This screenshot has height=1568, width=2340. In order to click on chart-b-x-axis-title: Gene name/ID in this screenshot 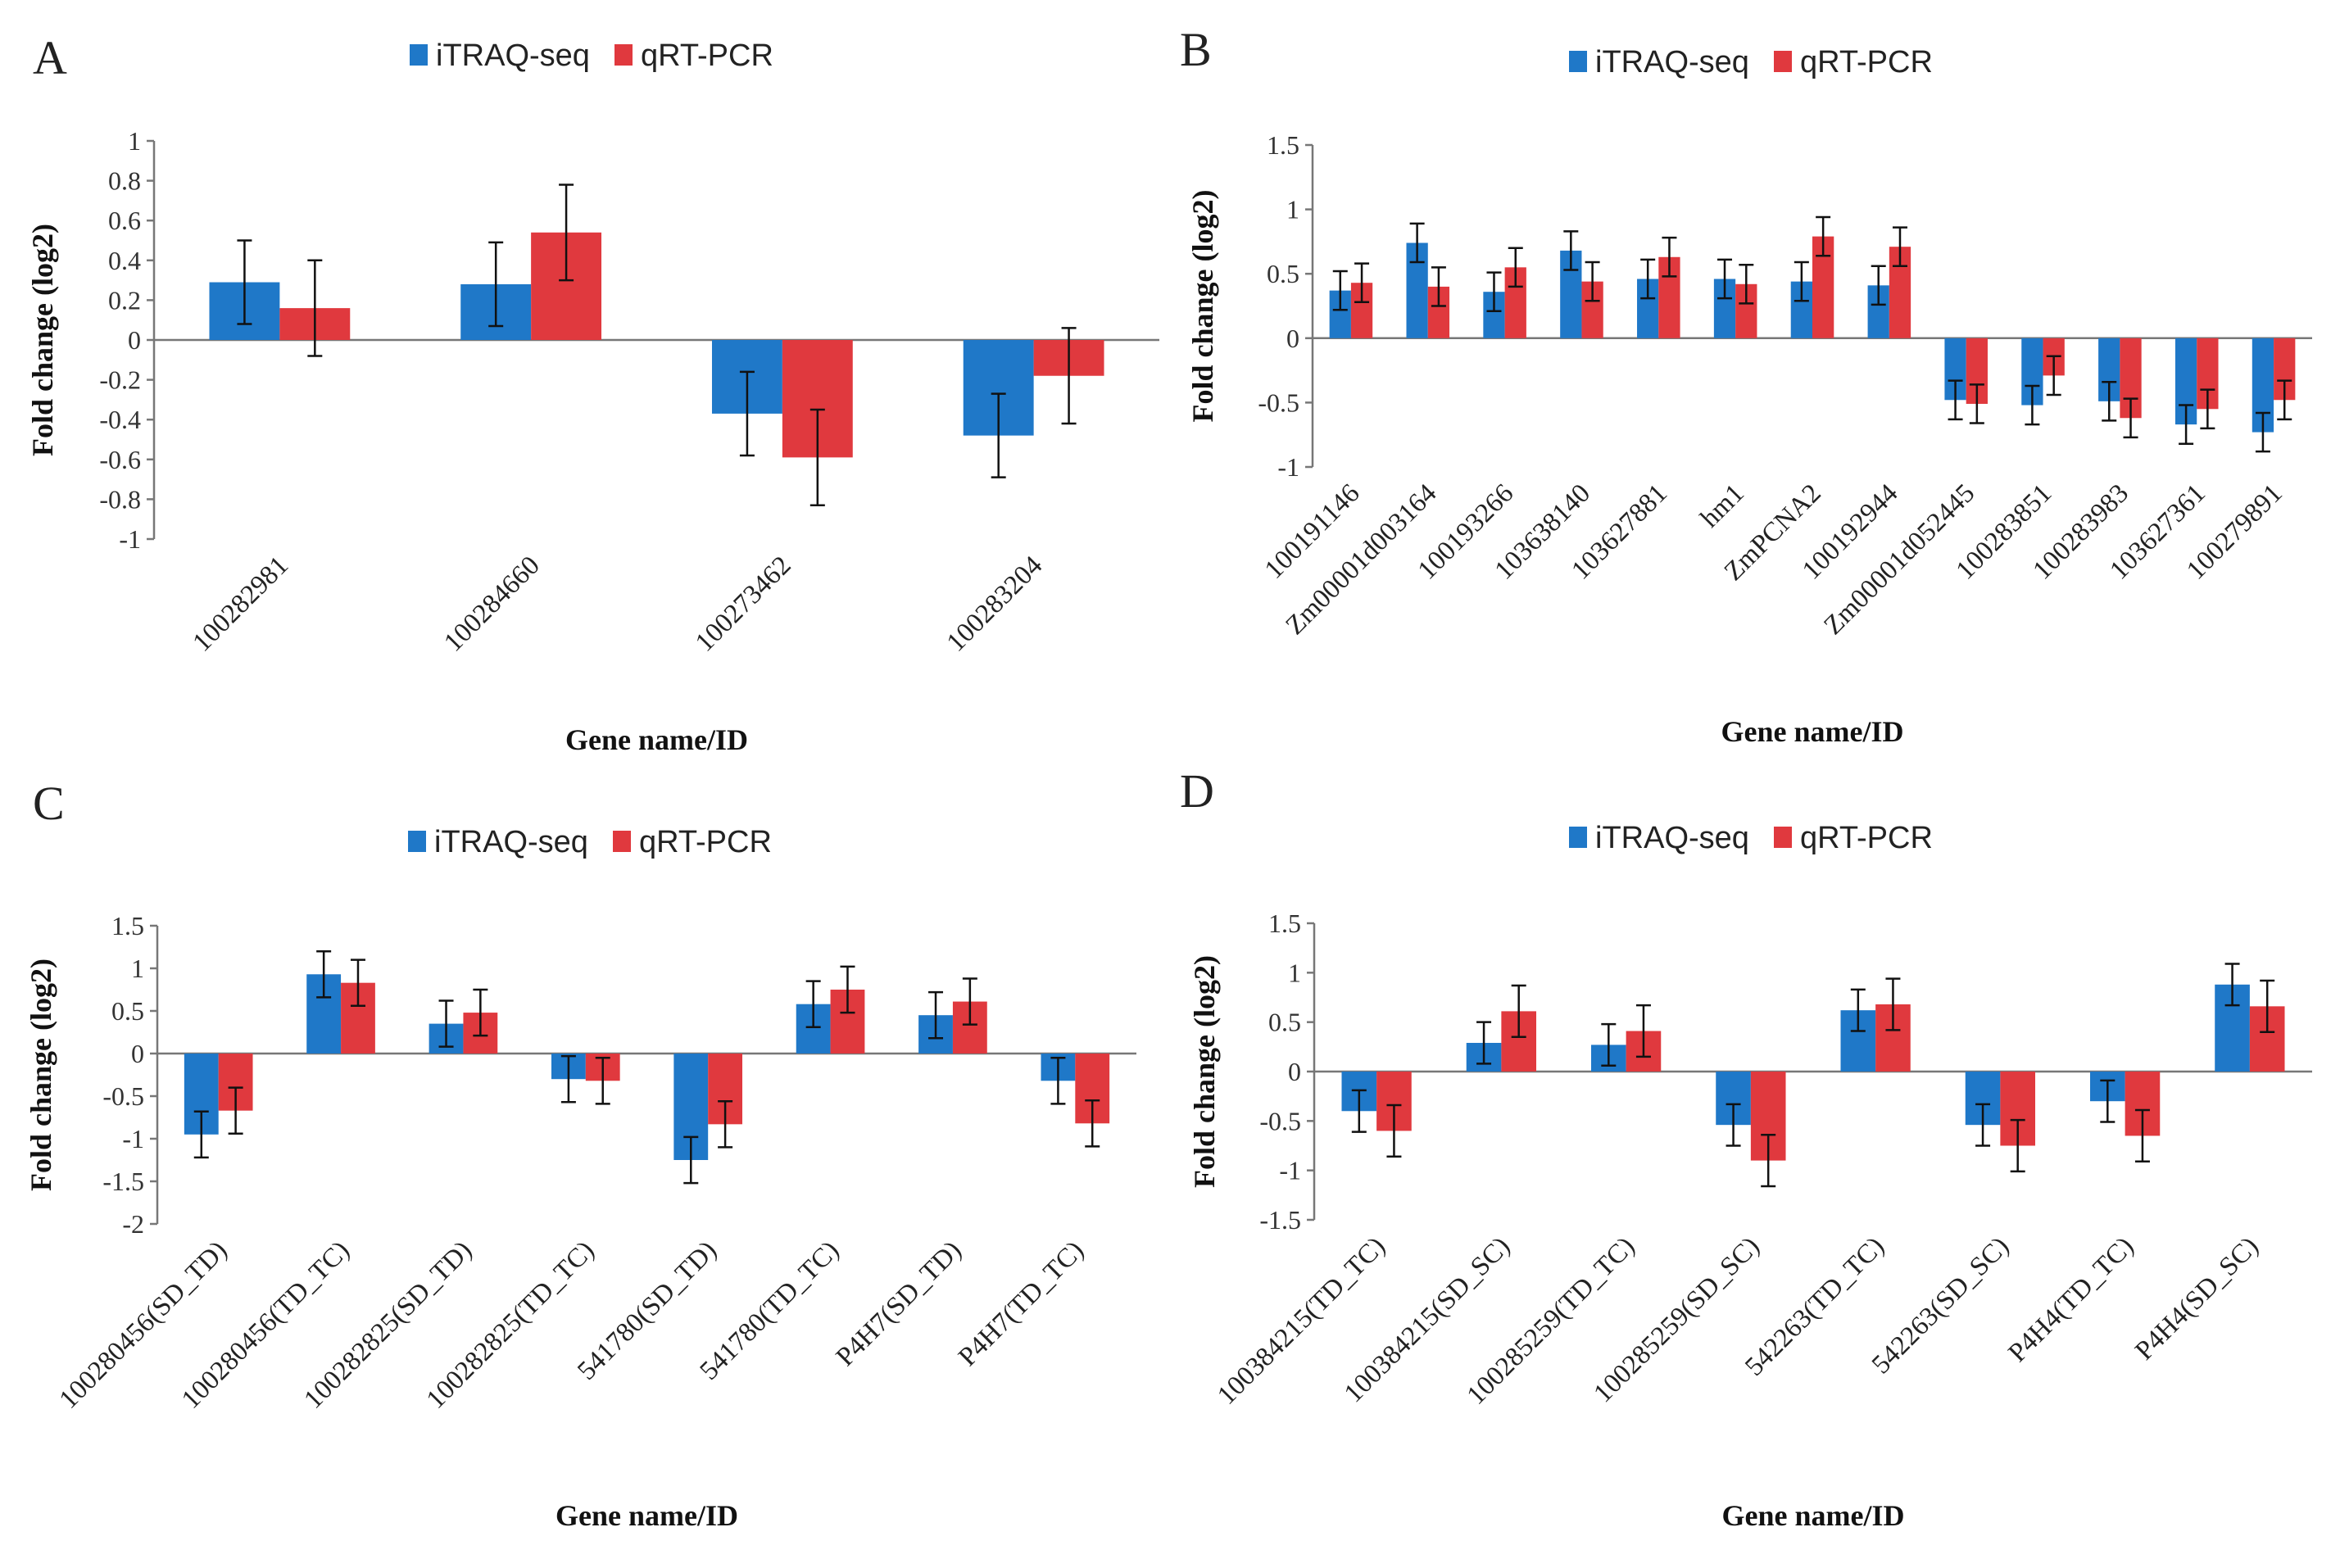, I will do `click(1812, 731)`.